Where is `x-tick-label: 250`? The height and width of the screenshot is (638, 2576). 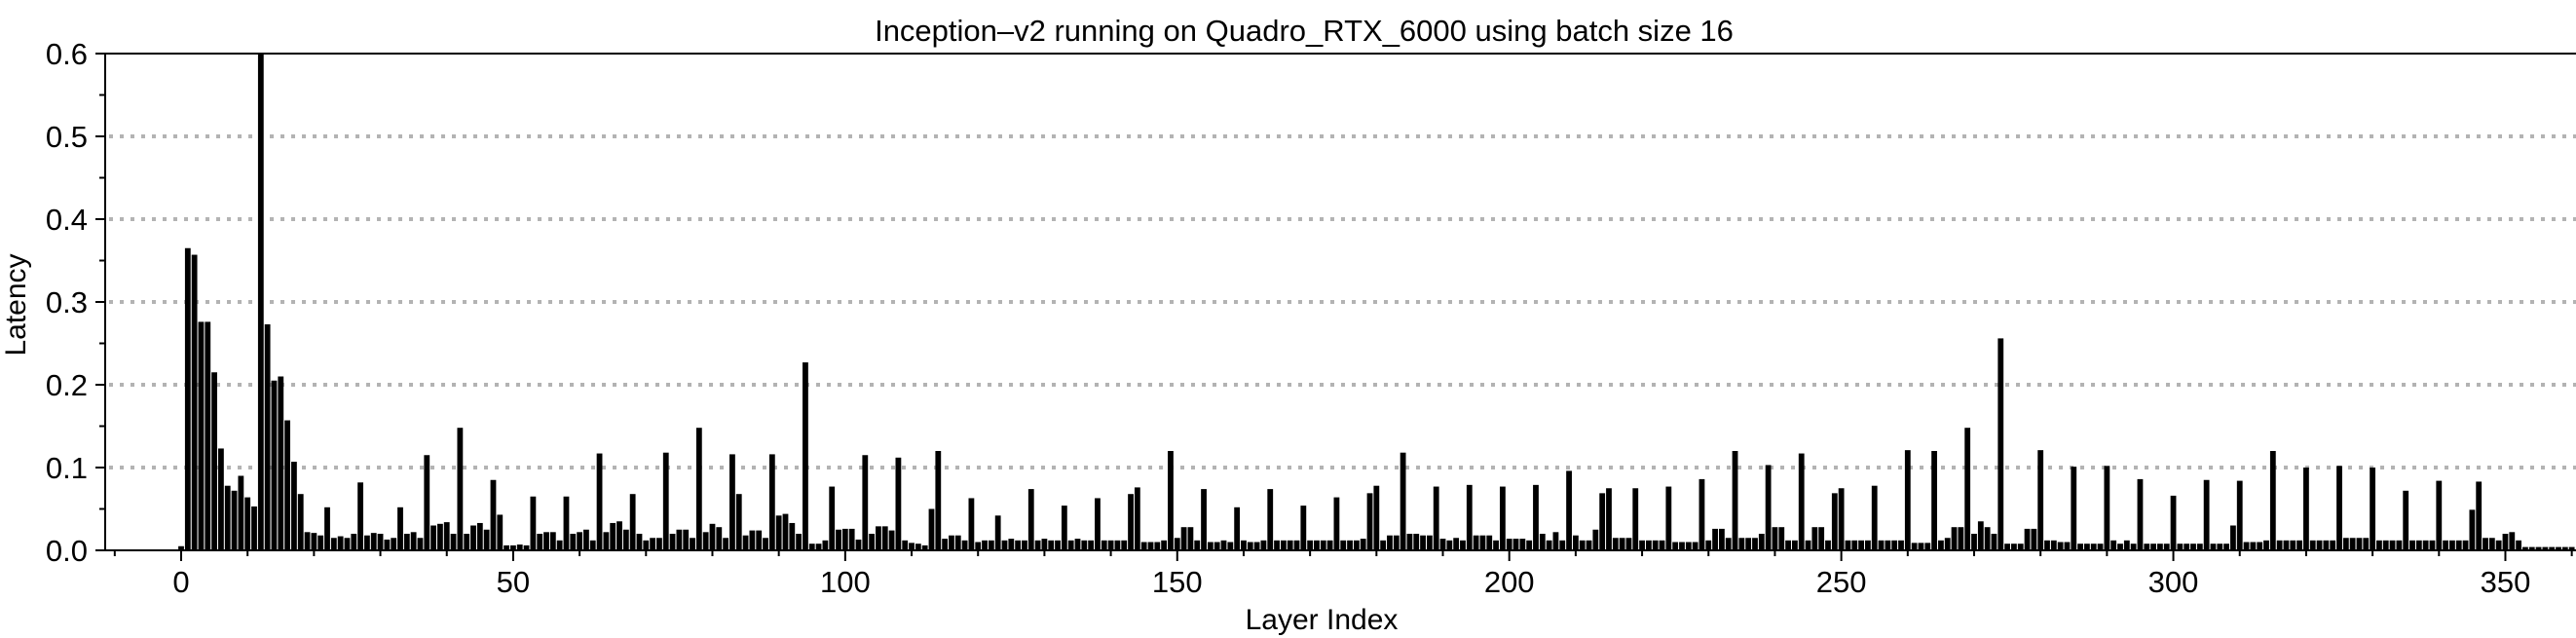
x-tick-label: 250 is located at coordinates (1841, 582).